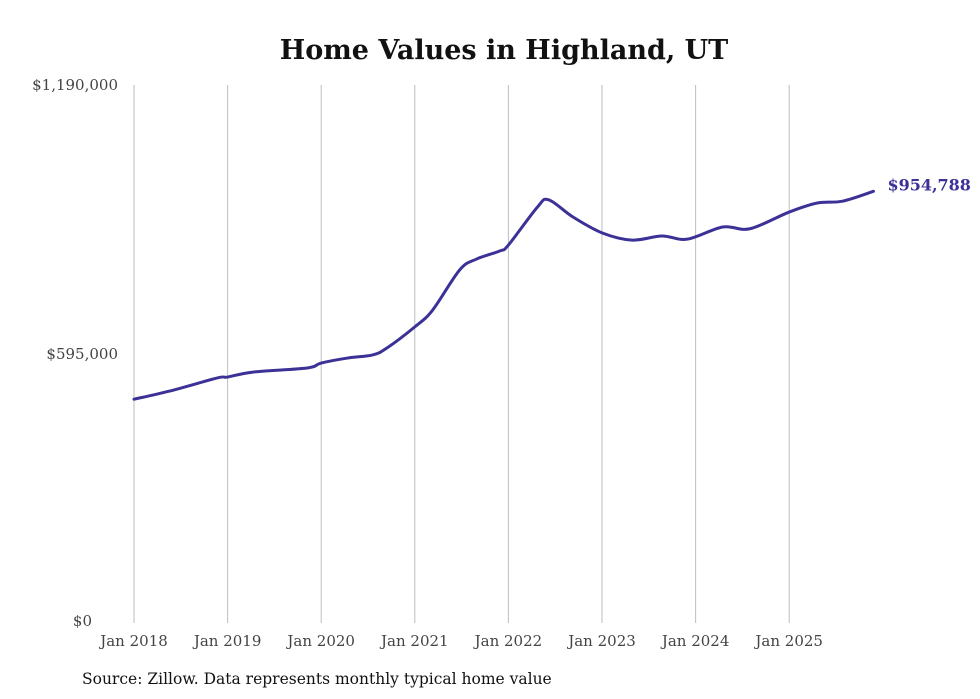 The width and height of the screenshot is (980, 699). Describe the element at coordinates (75, 85) in the screenshot. I see `y-tick-label: $1,190,000` at that location.